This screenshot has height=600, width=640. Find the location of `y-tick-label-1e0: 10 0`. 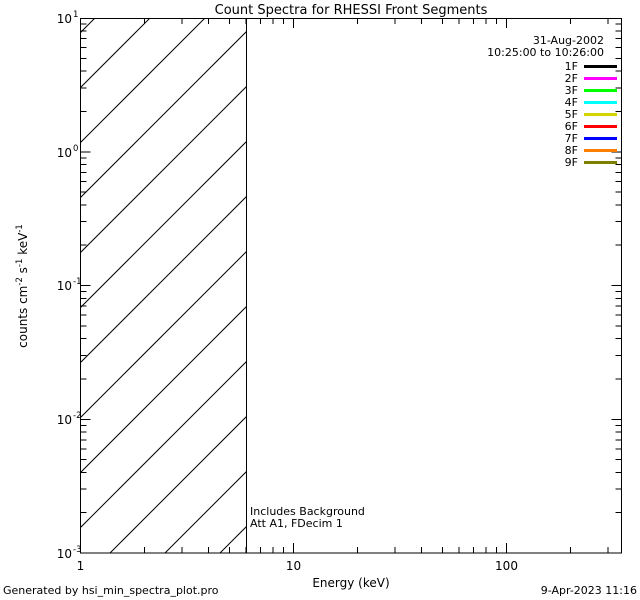

y-tick-label-1e0: 10 0 is located at coordinates (68, 152).